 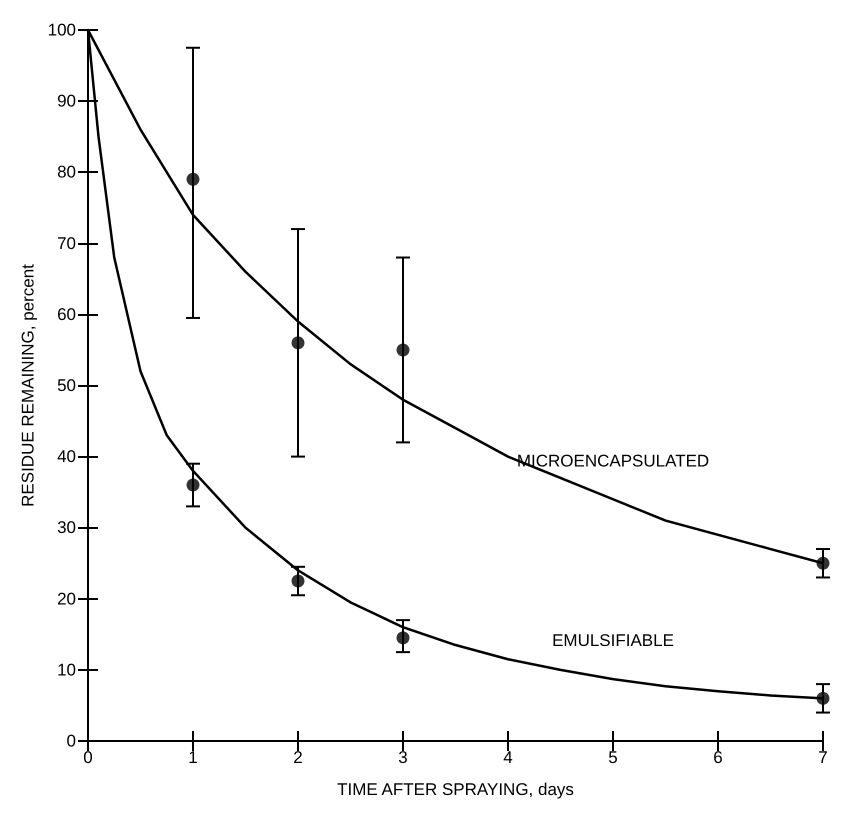 I want to click on series-label: EMULSIFIABLE, so click(x=613, y=640).